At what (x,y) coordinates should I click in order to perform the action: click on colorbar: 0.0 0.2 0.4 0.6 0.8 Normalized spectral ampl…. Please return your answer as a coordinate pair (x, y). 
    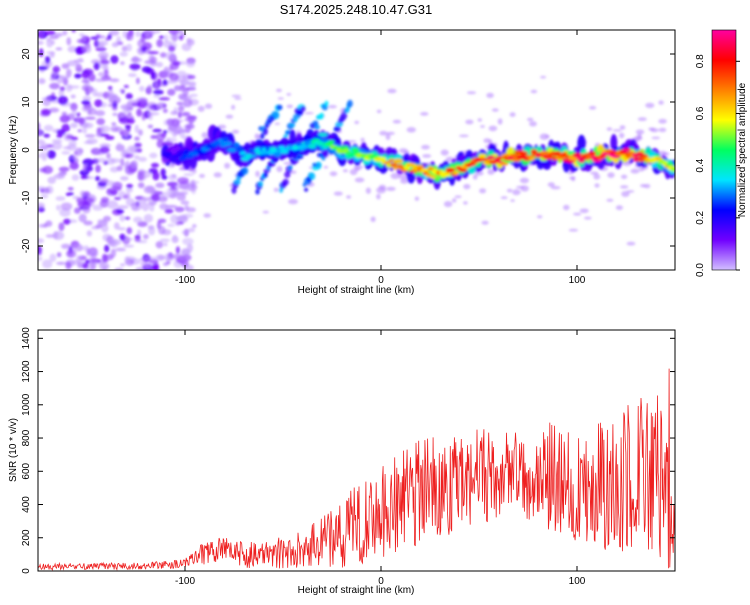
    Looking at the image, I should click on (721, 153).